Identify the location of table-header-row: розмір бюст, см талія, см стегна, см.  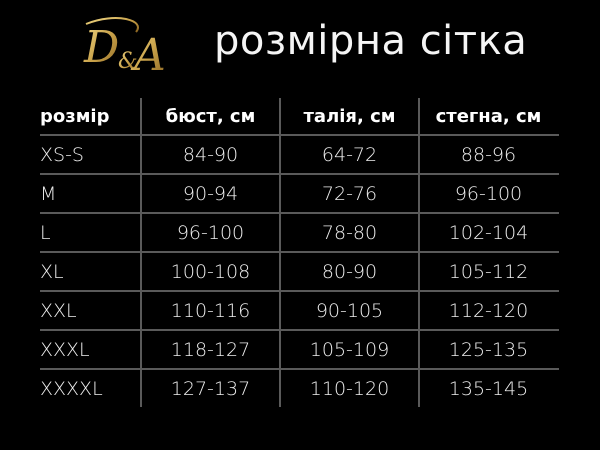
(299, 116).